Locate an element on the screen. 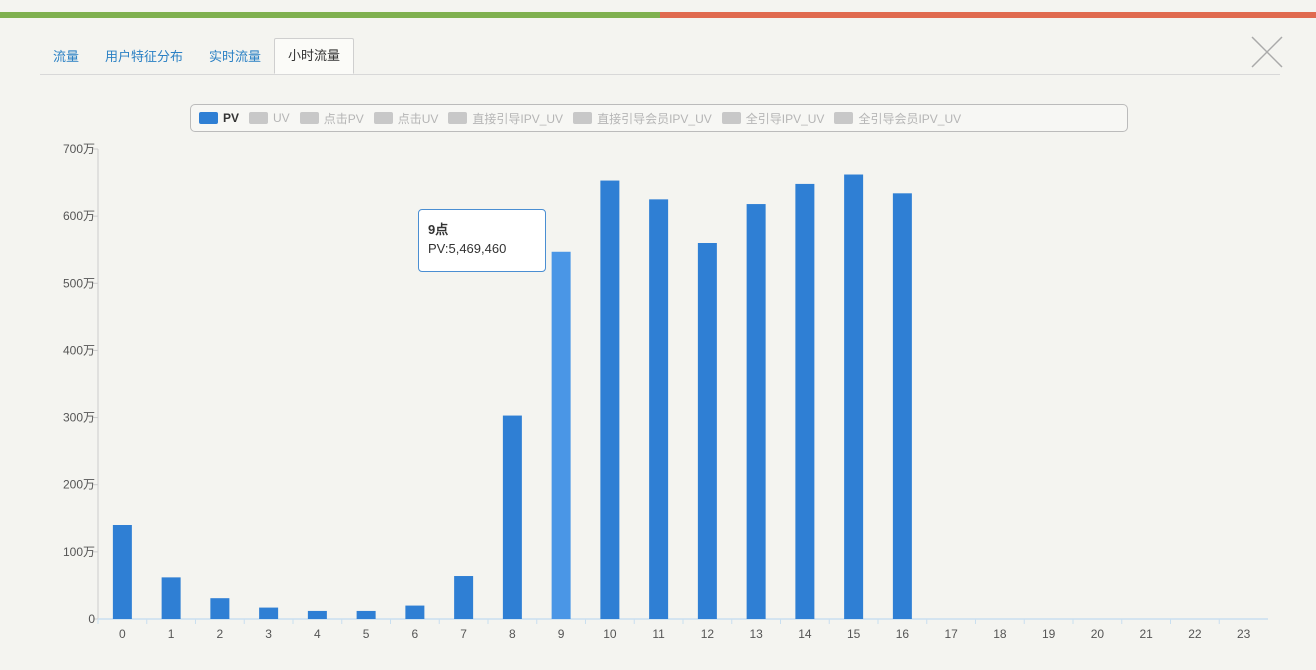 The height and width of the screenshot is (670, 1316). close-icon is located at coordinates (1267, 52).